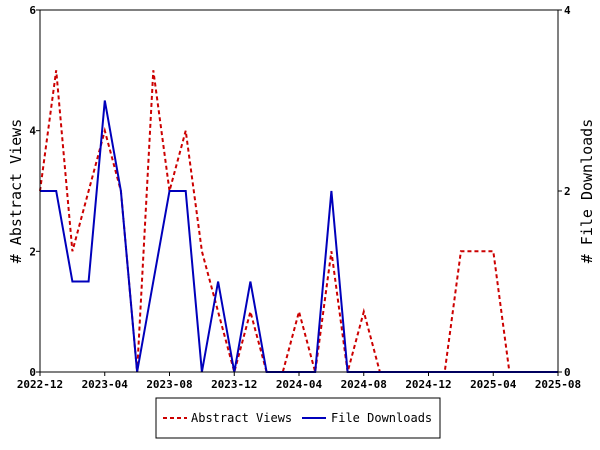  Describe the element at coordinates (169, 384) in the screenshot. I see `x-tick-label: 2023-08` at that location.